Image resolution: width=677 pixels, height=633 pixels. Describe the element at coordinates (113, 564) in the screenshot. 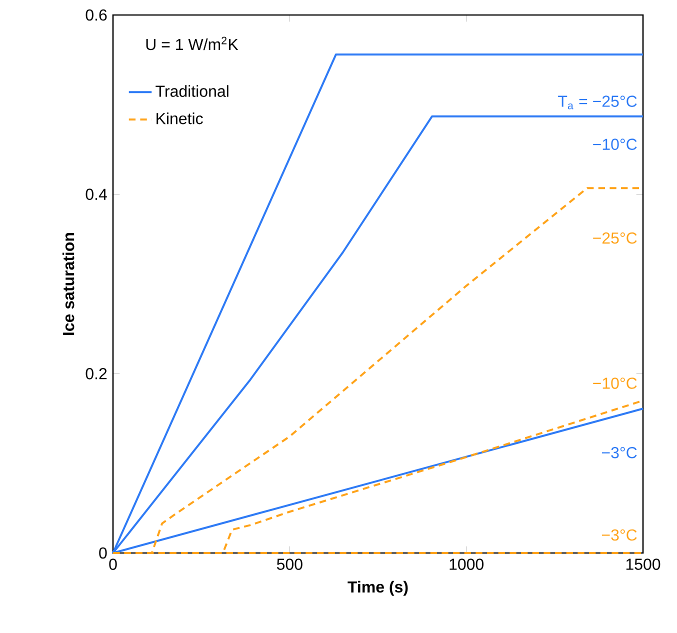

I see `x-tick-label: 0` at that location.